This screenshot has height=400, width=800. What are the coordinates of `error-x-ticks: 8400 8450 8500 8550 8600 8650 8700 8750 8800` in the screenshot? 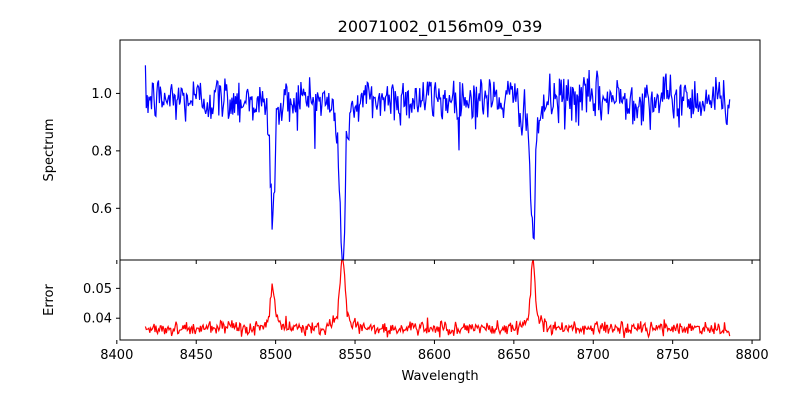 It's located at (434, 351).